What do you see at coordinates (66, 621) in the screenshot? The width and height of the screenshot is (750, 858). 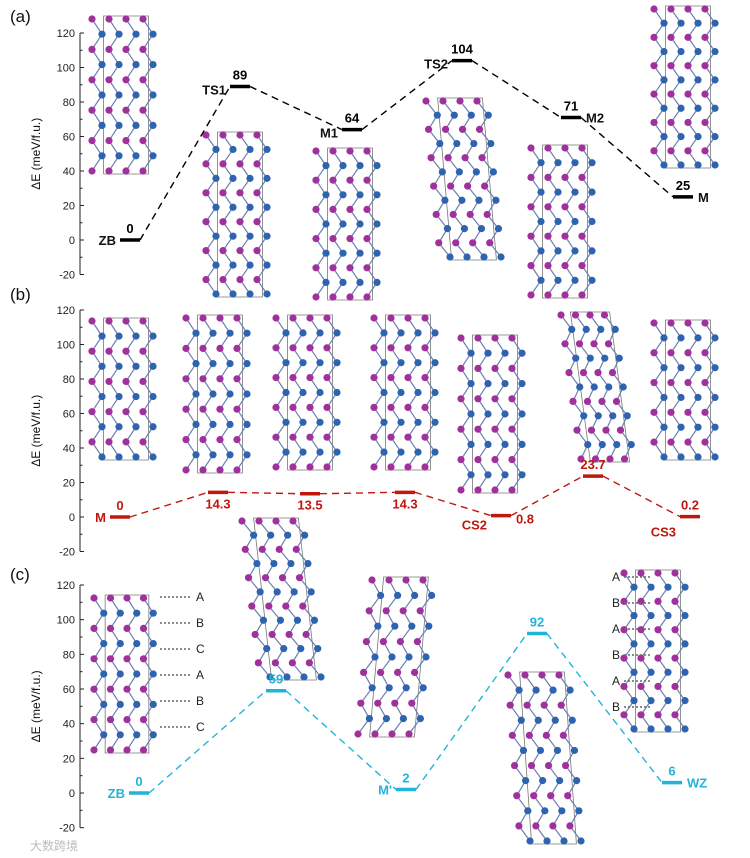 I see `y-tick-label: 100` at bounding box center [66, 621].